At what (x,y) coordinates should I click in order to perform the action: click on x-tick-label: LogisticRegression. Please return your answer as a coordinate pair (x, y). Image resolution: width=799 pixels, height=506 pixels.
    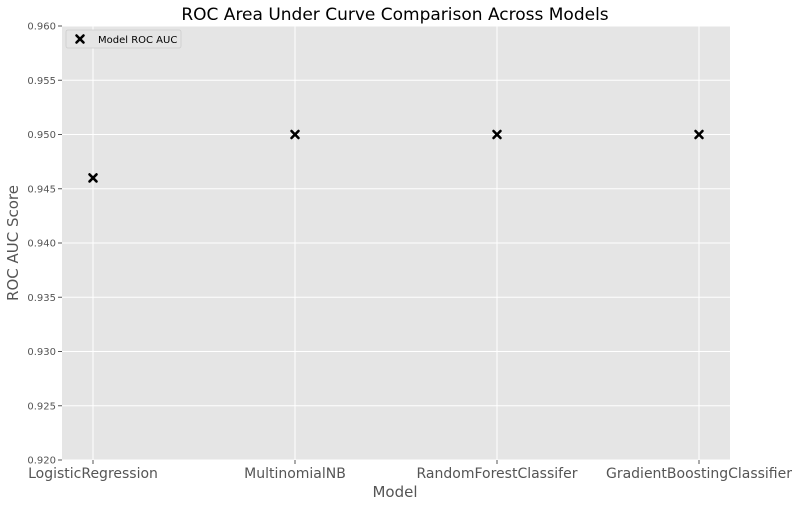
    Looking at the image, I should click on (93, 474).